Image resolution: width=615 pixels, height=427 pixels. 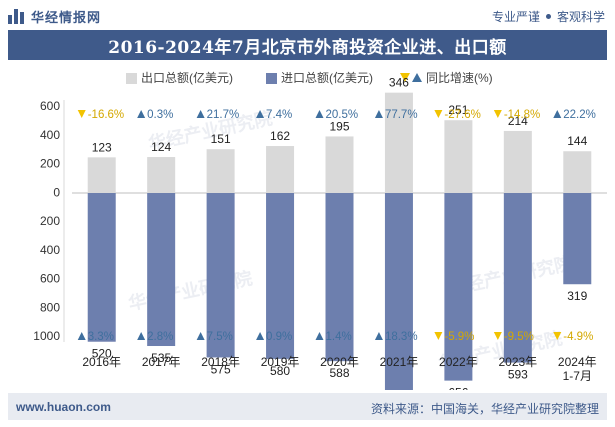 I want to click on x-category-label: 2021年, so click(x=399, y=362).